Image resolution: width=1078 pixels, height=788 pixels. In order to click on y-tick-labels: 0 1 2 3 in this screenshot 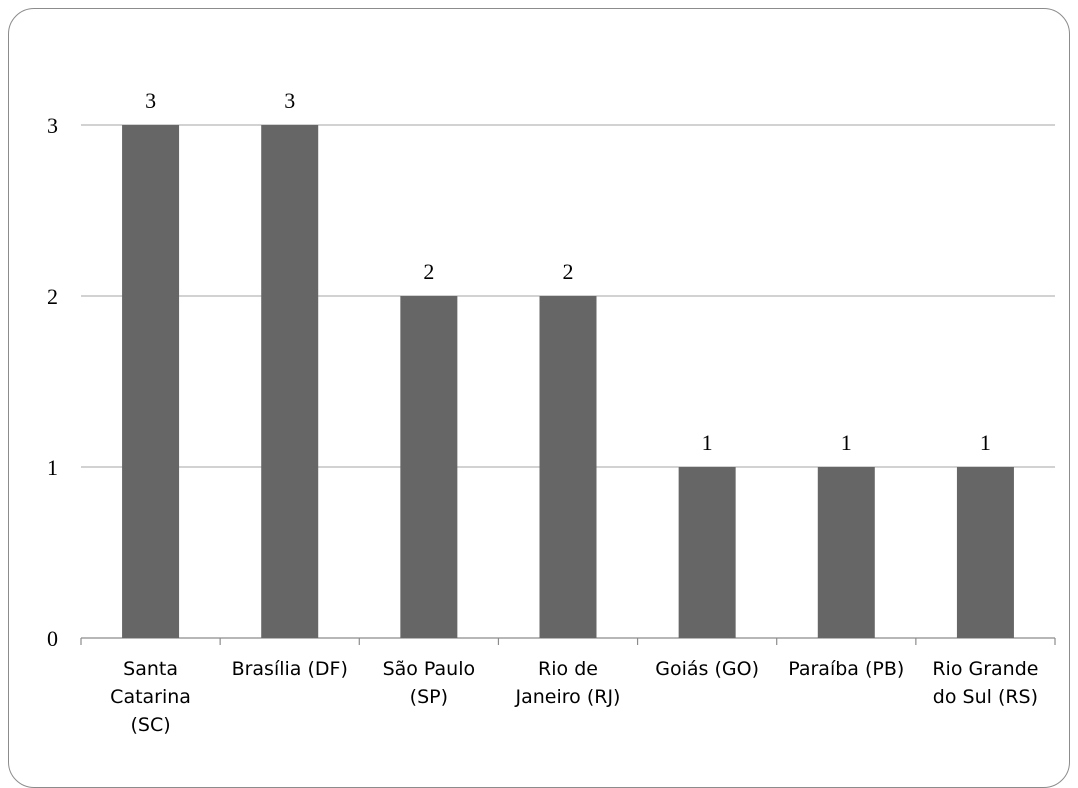, I will do `click(52, 382)`.